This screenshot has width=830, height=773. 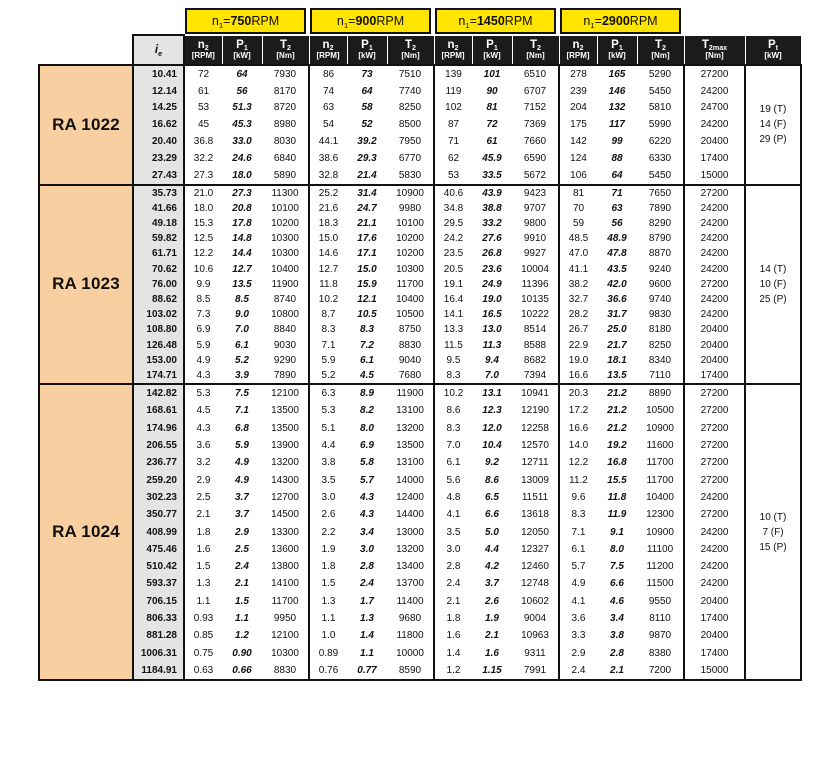 What do you see at coordinates (202, 158) in the screenshot?
I see `n2-cell: 32.2` at bounding box center [202, 158].